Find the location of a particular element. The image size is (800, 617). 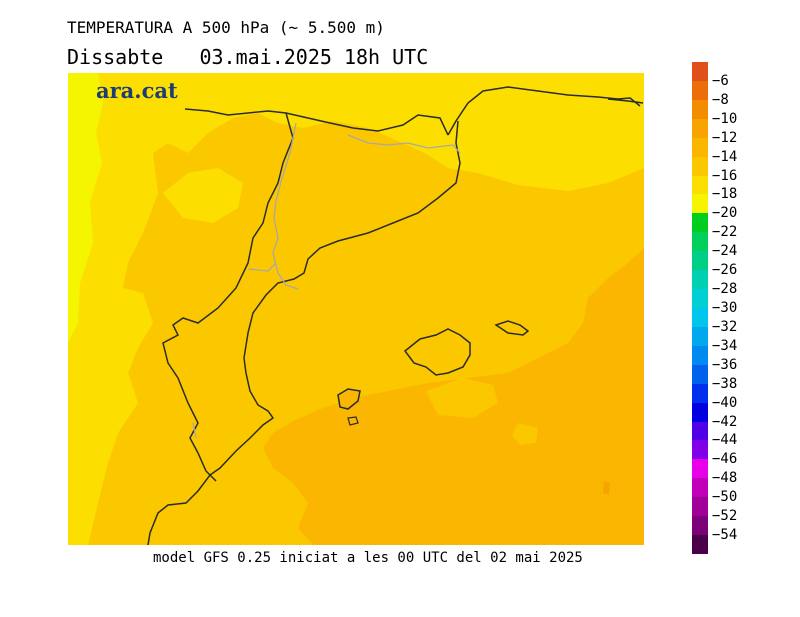

color-scale-label: −20 is located at coordinates (725, 213).